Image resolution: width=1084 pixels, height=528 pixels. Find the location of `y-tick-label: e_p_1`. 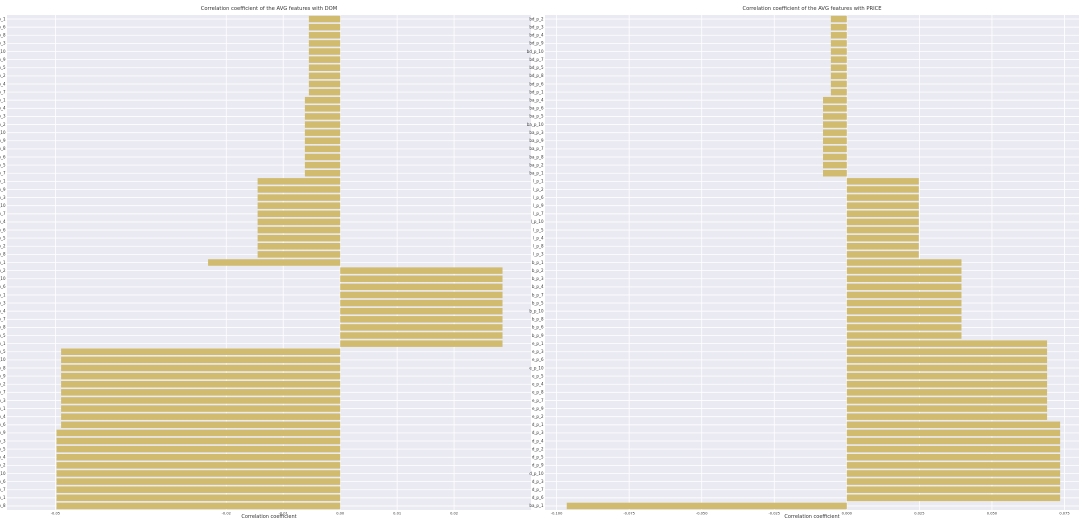

y-tick-label: e_p_1 is located at coordinates (3, 294).